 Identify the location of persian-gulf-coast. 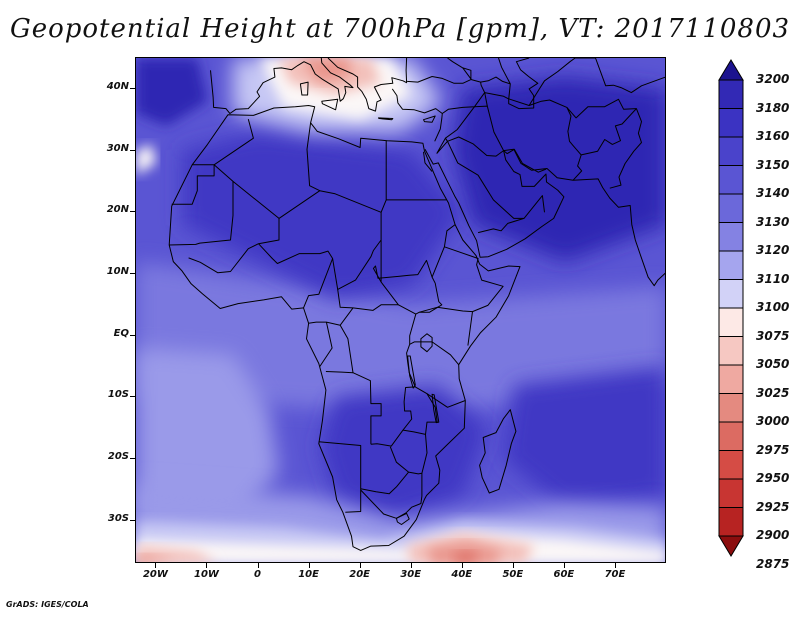
(525, 160).